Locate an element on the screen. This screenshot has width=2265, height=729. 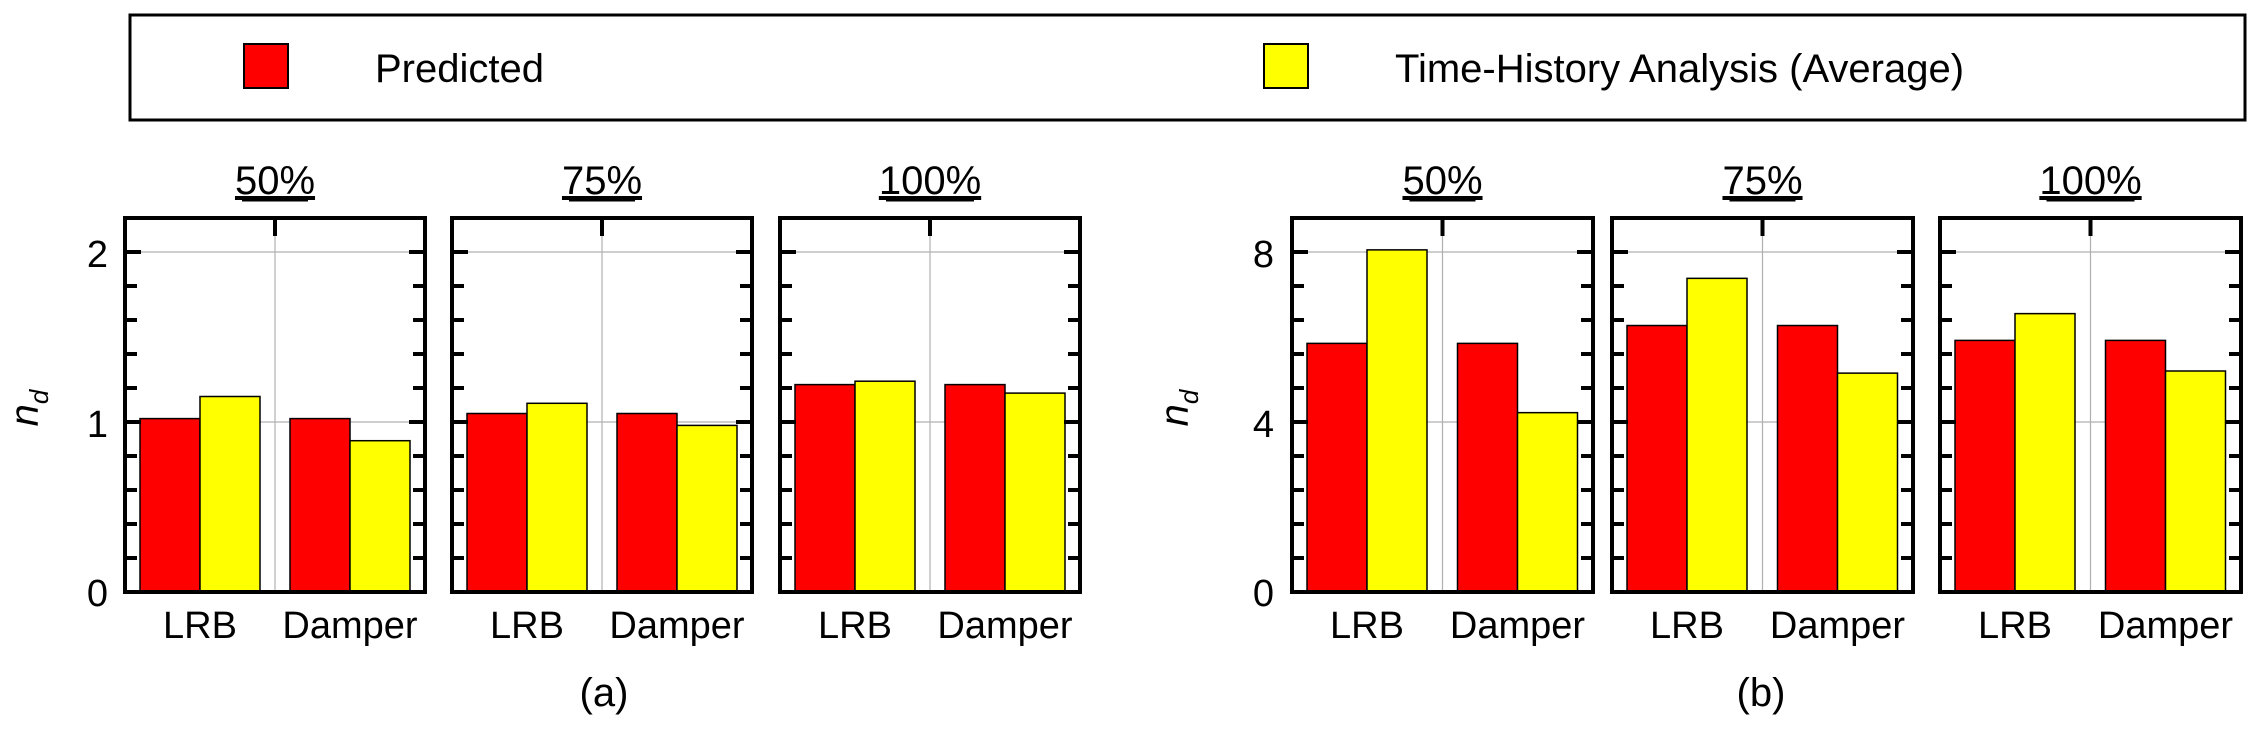
panel-b-caption: (b) is located at coordinates (1761, 693).